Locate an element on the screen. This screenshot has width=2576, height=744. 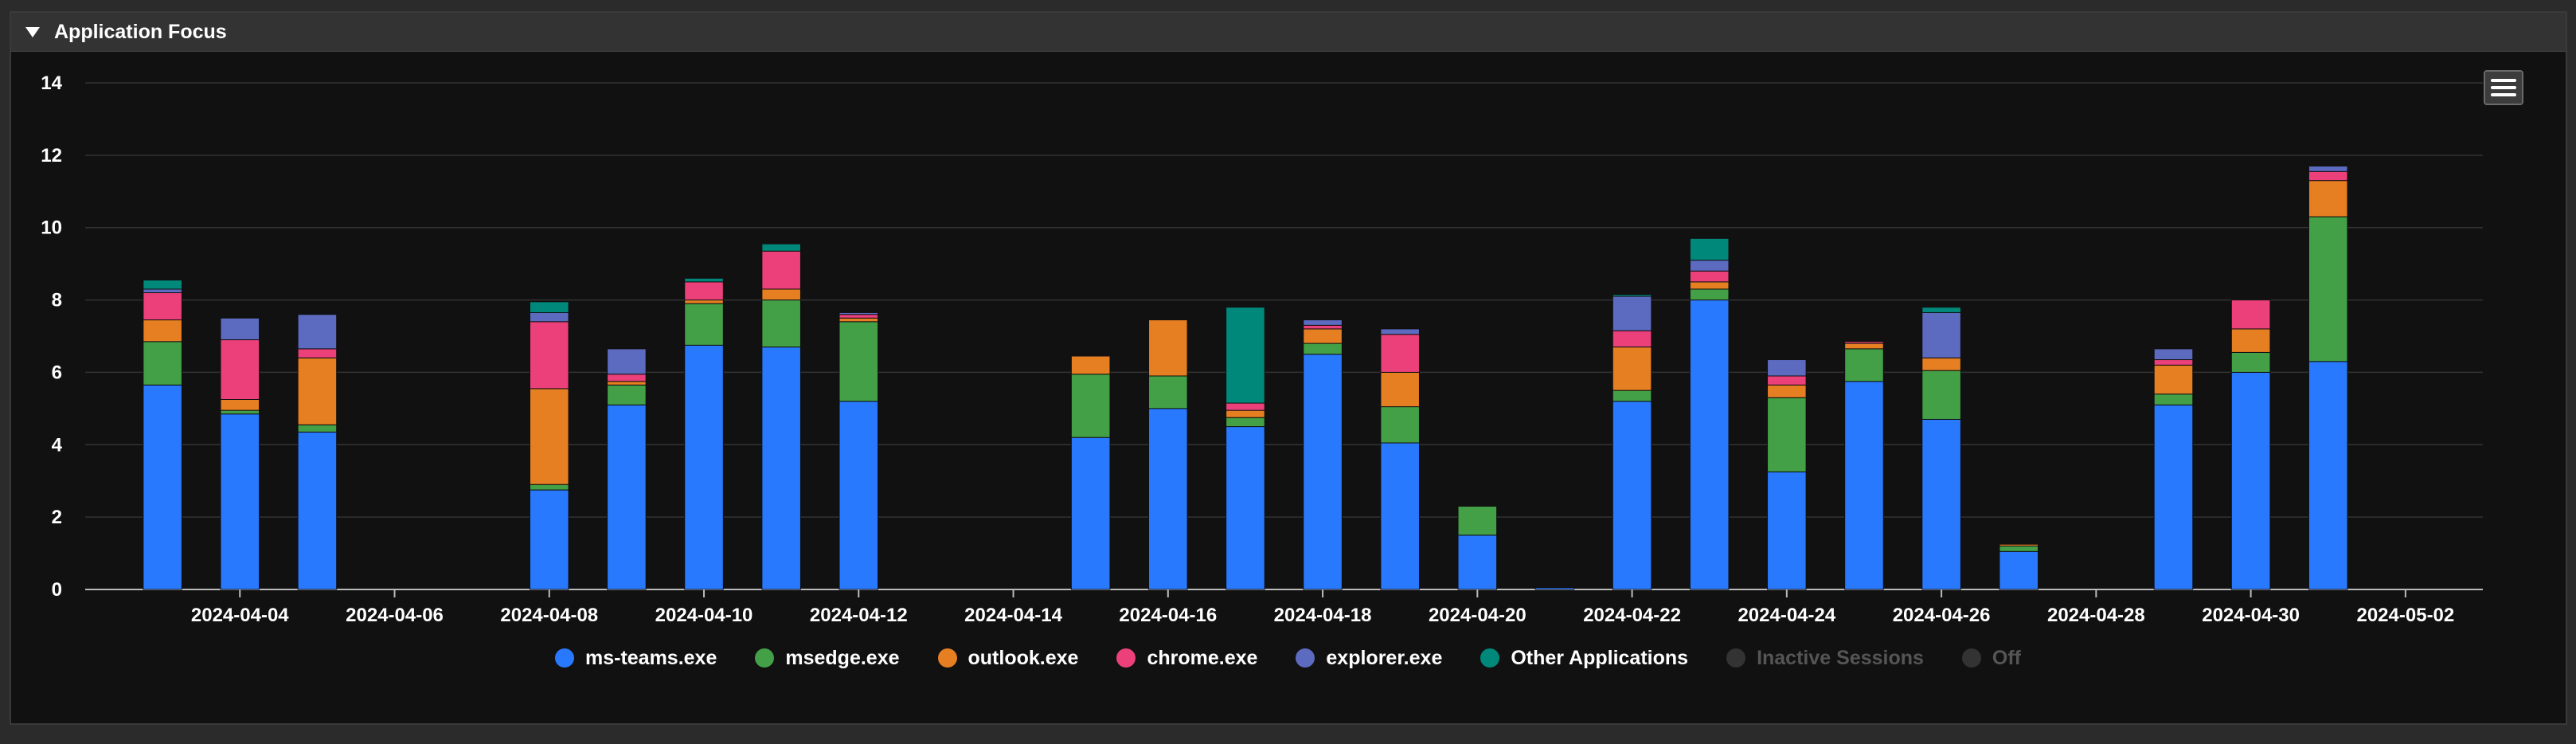
legend-item: Inactive Sessions is located at coordinates (1825, 658).